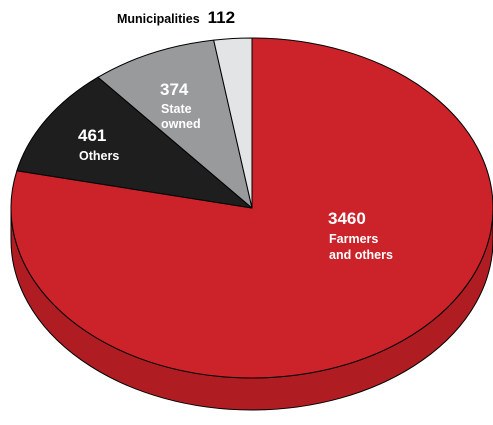  I want to click on slice-name-farmers-1: Farmers, so click(353, 239).